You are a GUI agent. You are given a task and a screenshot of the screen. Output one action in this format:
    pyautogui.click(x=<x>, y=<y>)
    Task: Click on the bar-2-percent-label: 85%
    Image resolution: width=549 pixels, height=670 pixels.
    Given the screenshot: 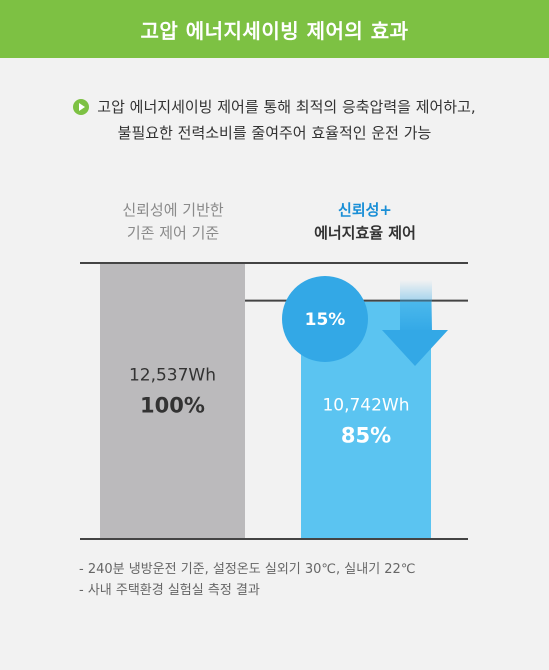 What is the action you would take?
    pyautogui.click(x=366, y=435)
    